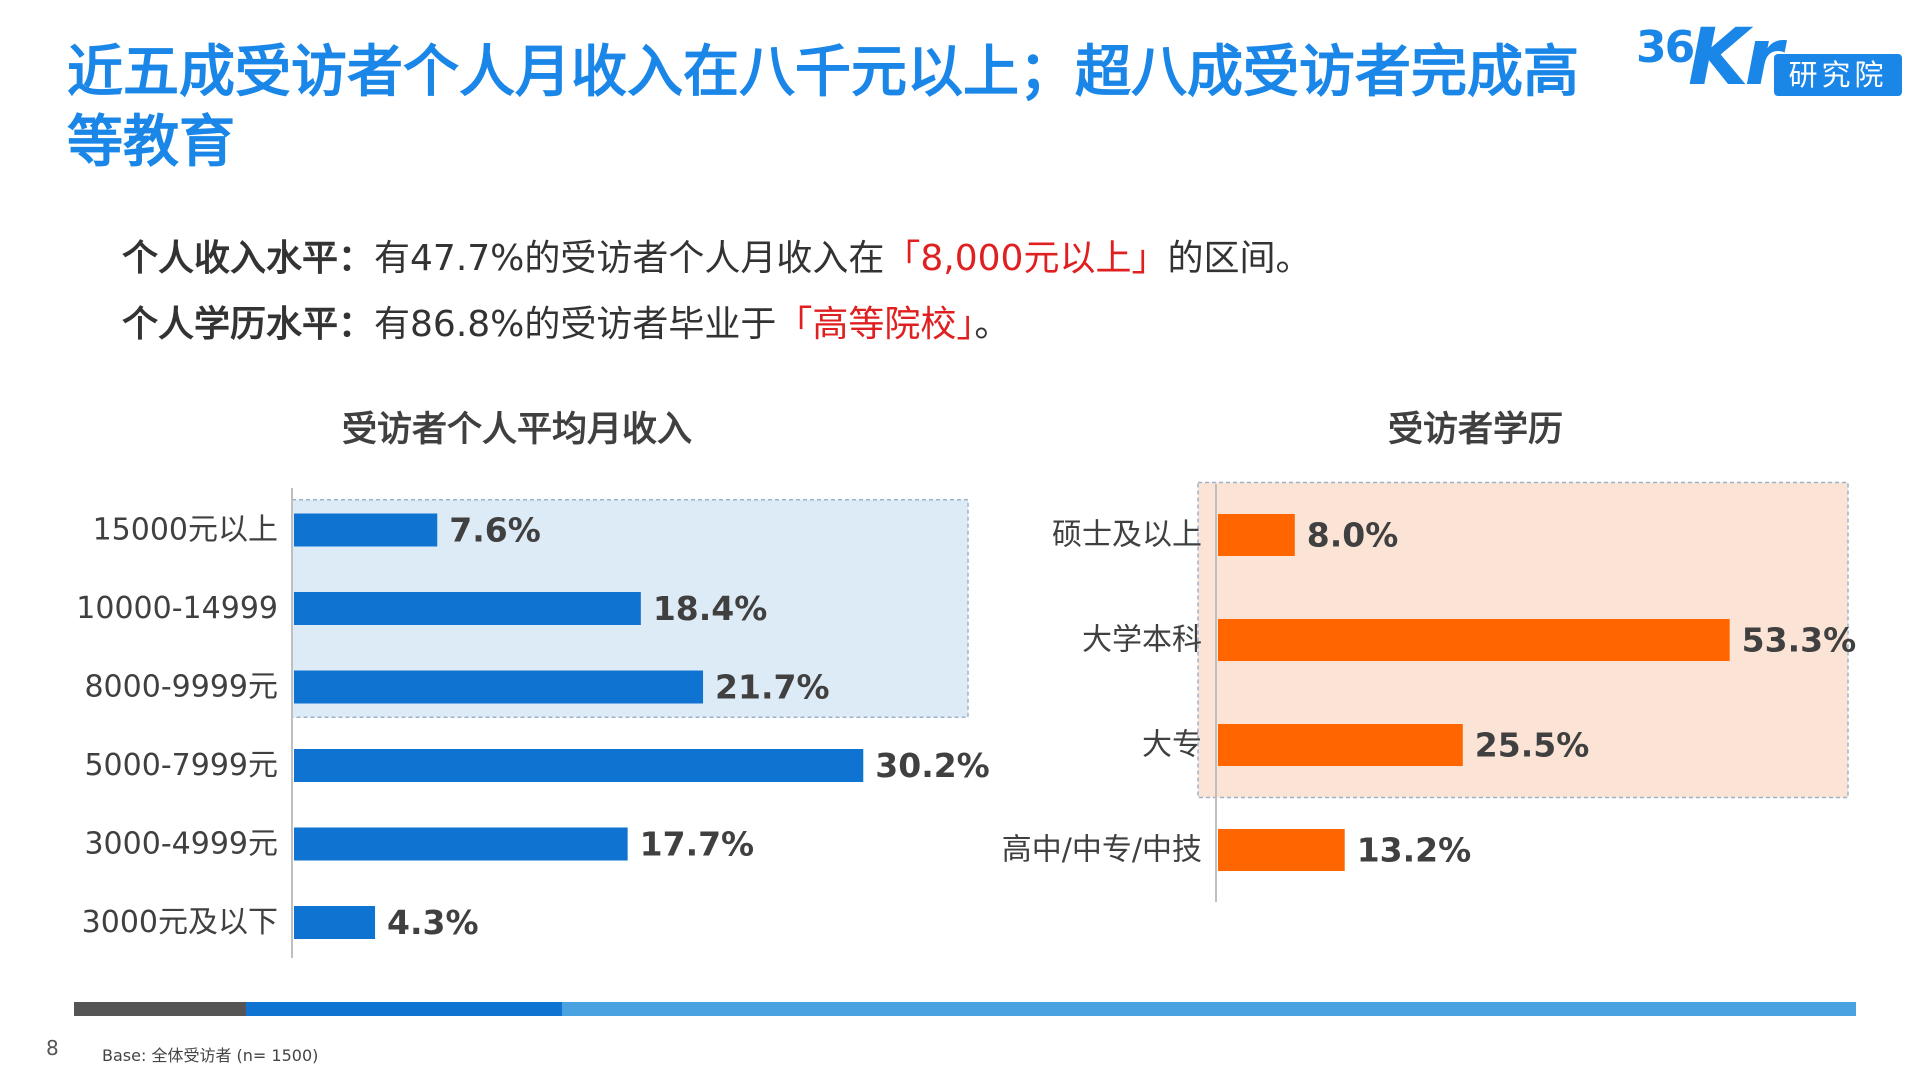  What do you see at coordinates (1102, 850) in the screenshot?
I see `education-category-label: 高中/中专/中技` at bounding box center [1102, 850].